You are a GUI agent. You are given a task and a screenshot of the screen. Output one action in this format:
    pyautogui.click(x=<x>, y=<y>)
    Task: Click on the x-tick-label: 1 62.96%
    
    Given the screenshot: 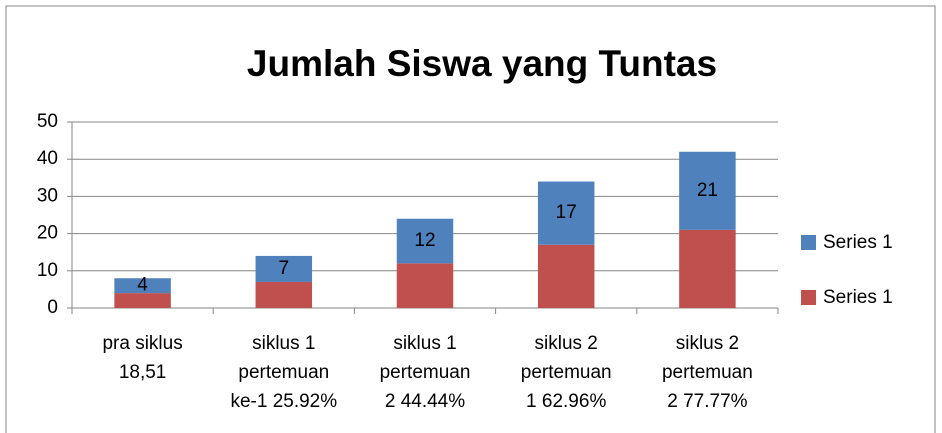 What is the action you would take?
    pyautogui.click(x=566, y=401)
    